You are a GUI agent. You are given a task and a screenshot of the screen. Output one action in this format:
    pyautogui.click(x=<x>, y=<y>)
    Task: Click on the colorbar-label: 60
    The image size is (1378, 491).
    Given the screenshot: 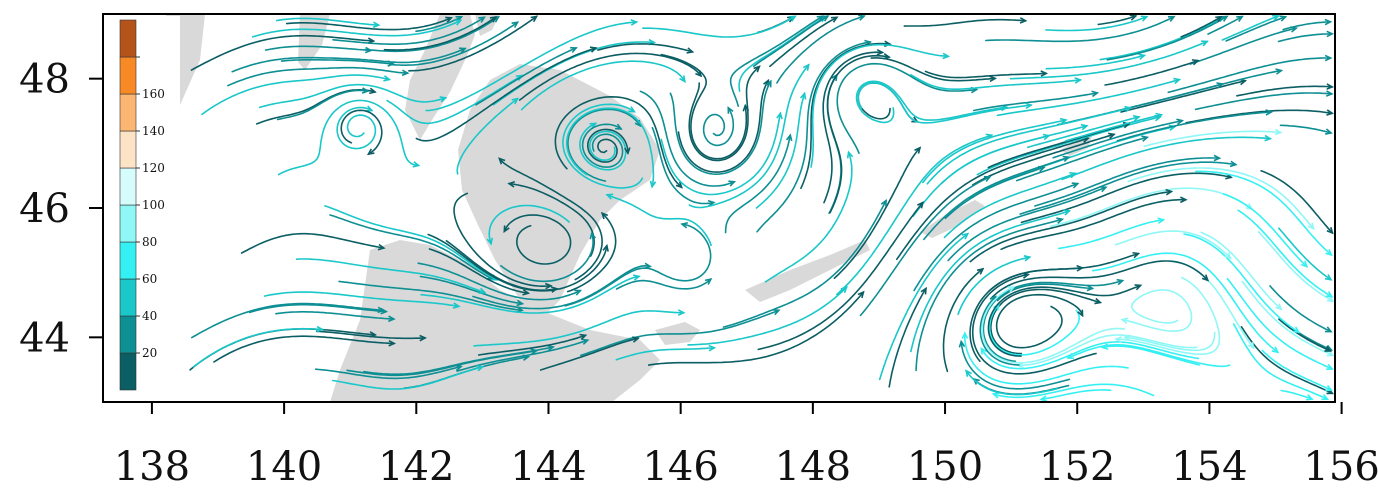 What is the action you would take?
    pyautogui.click(x=149, y=279)
    